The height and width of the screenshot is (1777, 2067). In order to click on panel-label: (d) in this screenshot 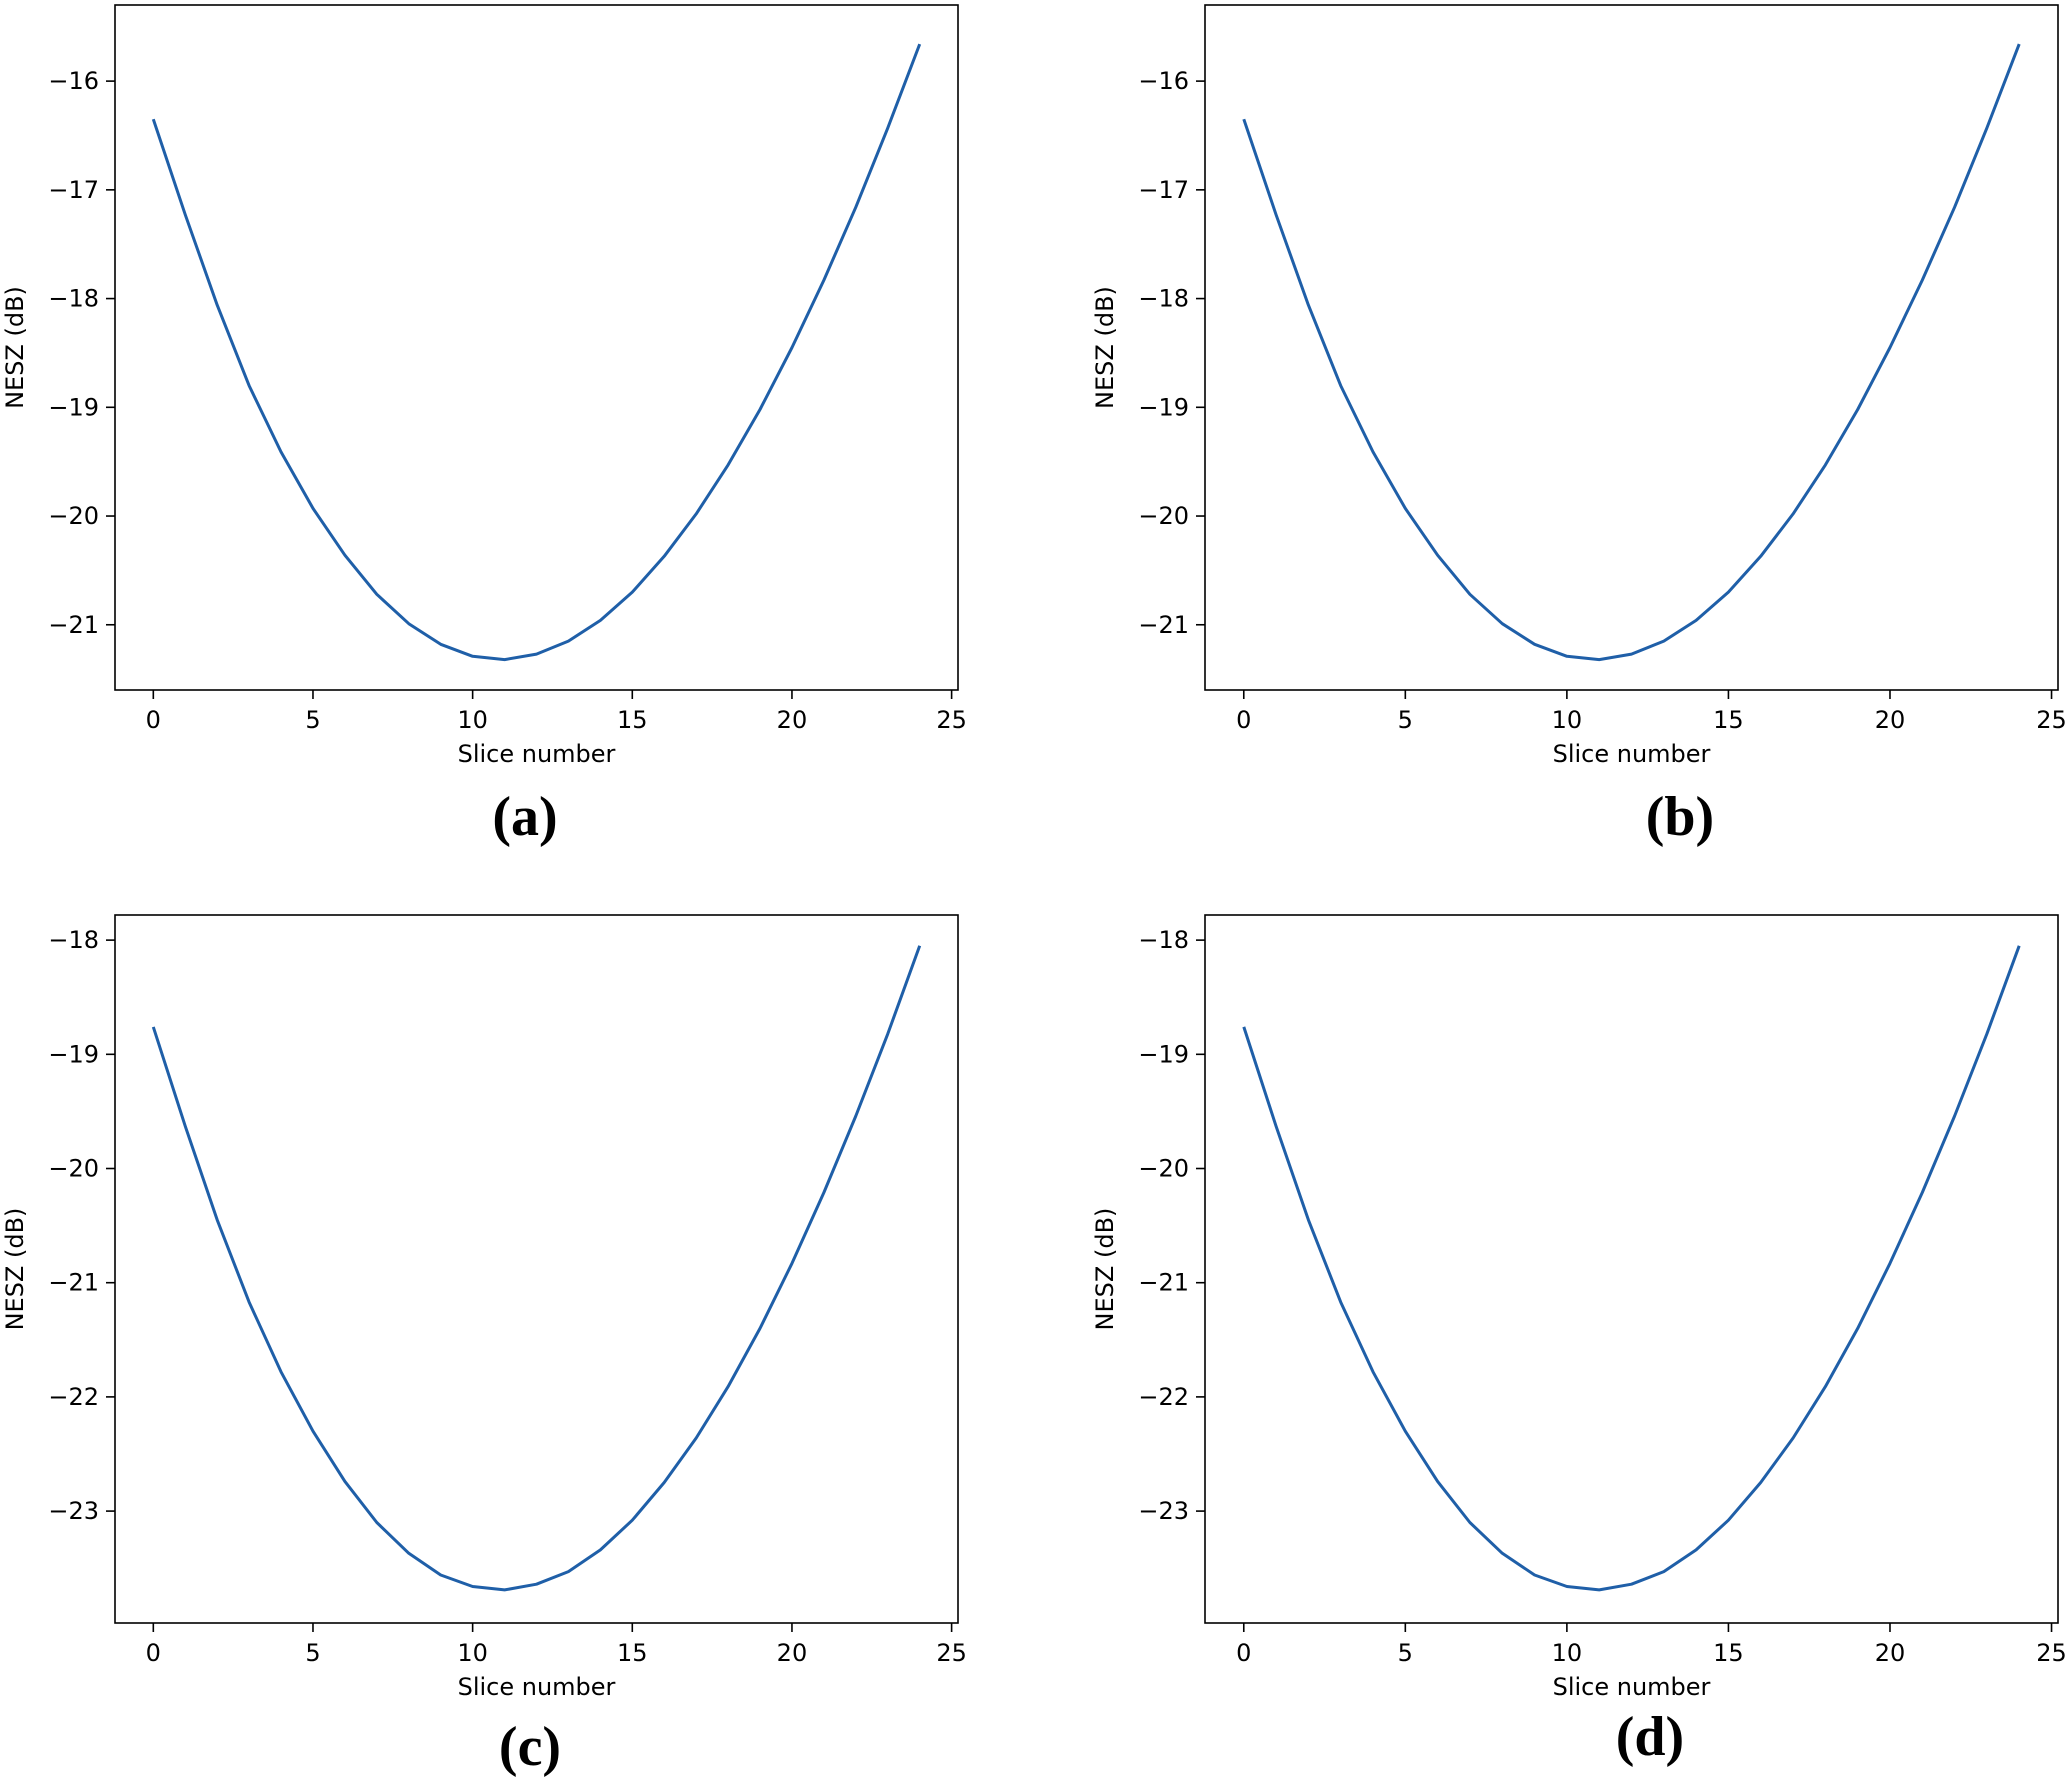, I will do `click(1650, 1737)`.